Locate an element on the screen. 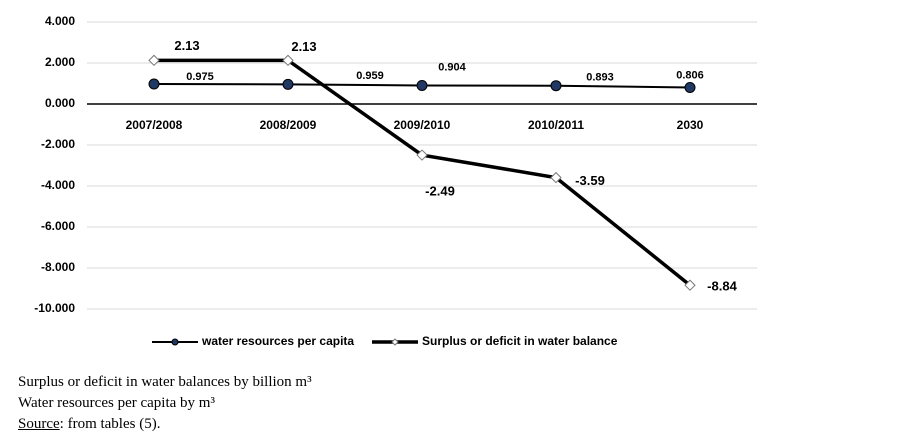 This screenshot has width=903, height=438. x-tick-label: 2007/2008 is located at coordinates (154, 125).